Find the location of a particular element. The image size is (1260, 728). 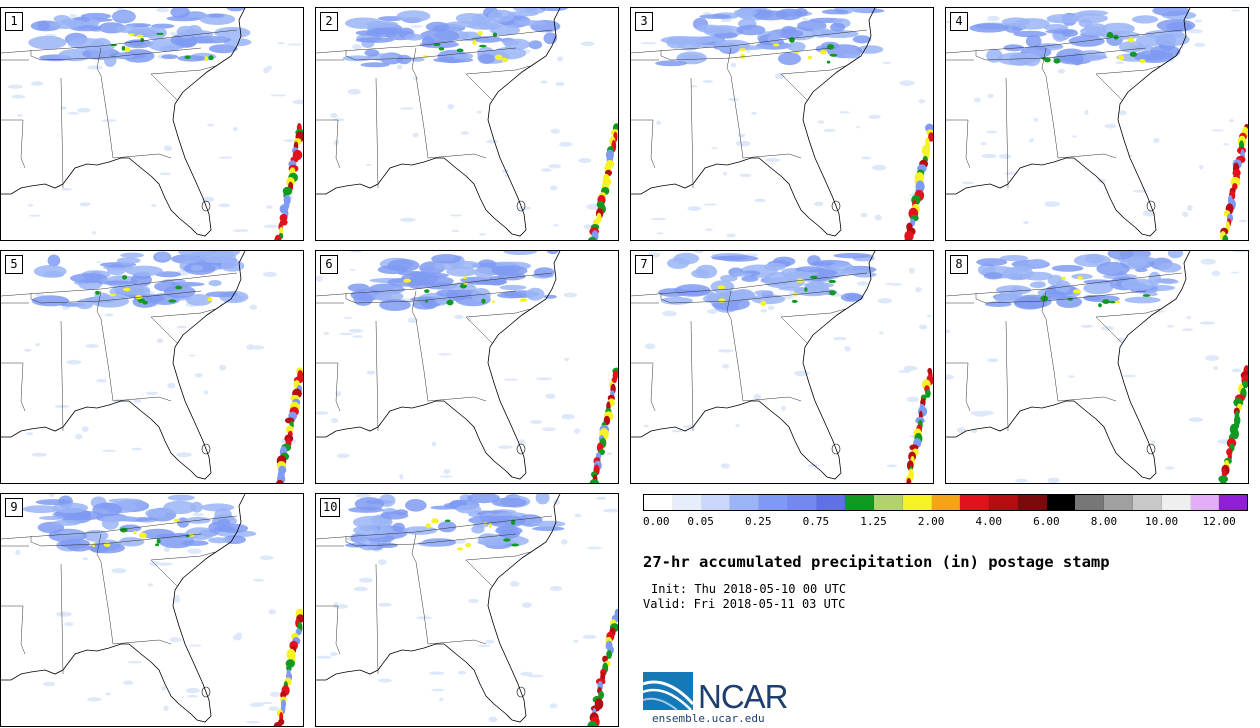

ensemble-member-panel: 6 is located at coordinates (467, 367).